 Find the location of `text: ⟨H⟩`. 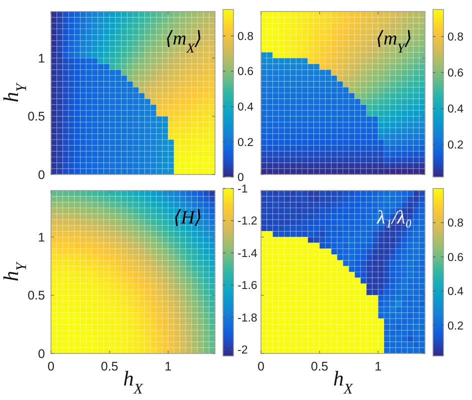

text: ⟨H⟩ is located at coordinates (187, 218).